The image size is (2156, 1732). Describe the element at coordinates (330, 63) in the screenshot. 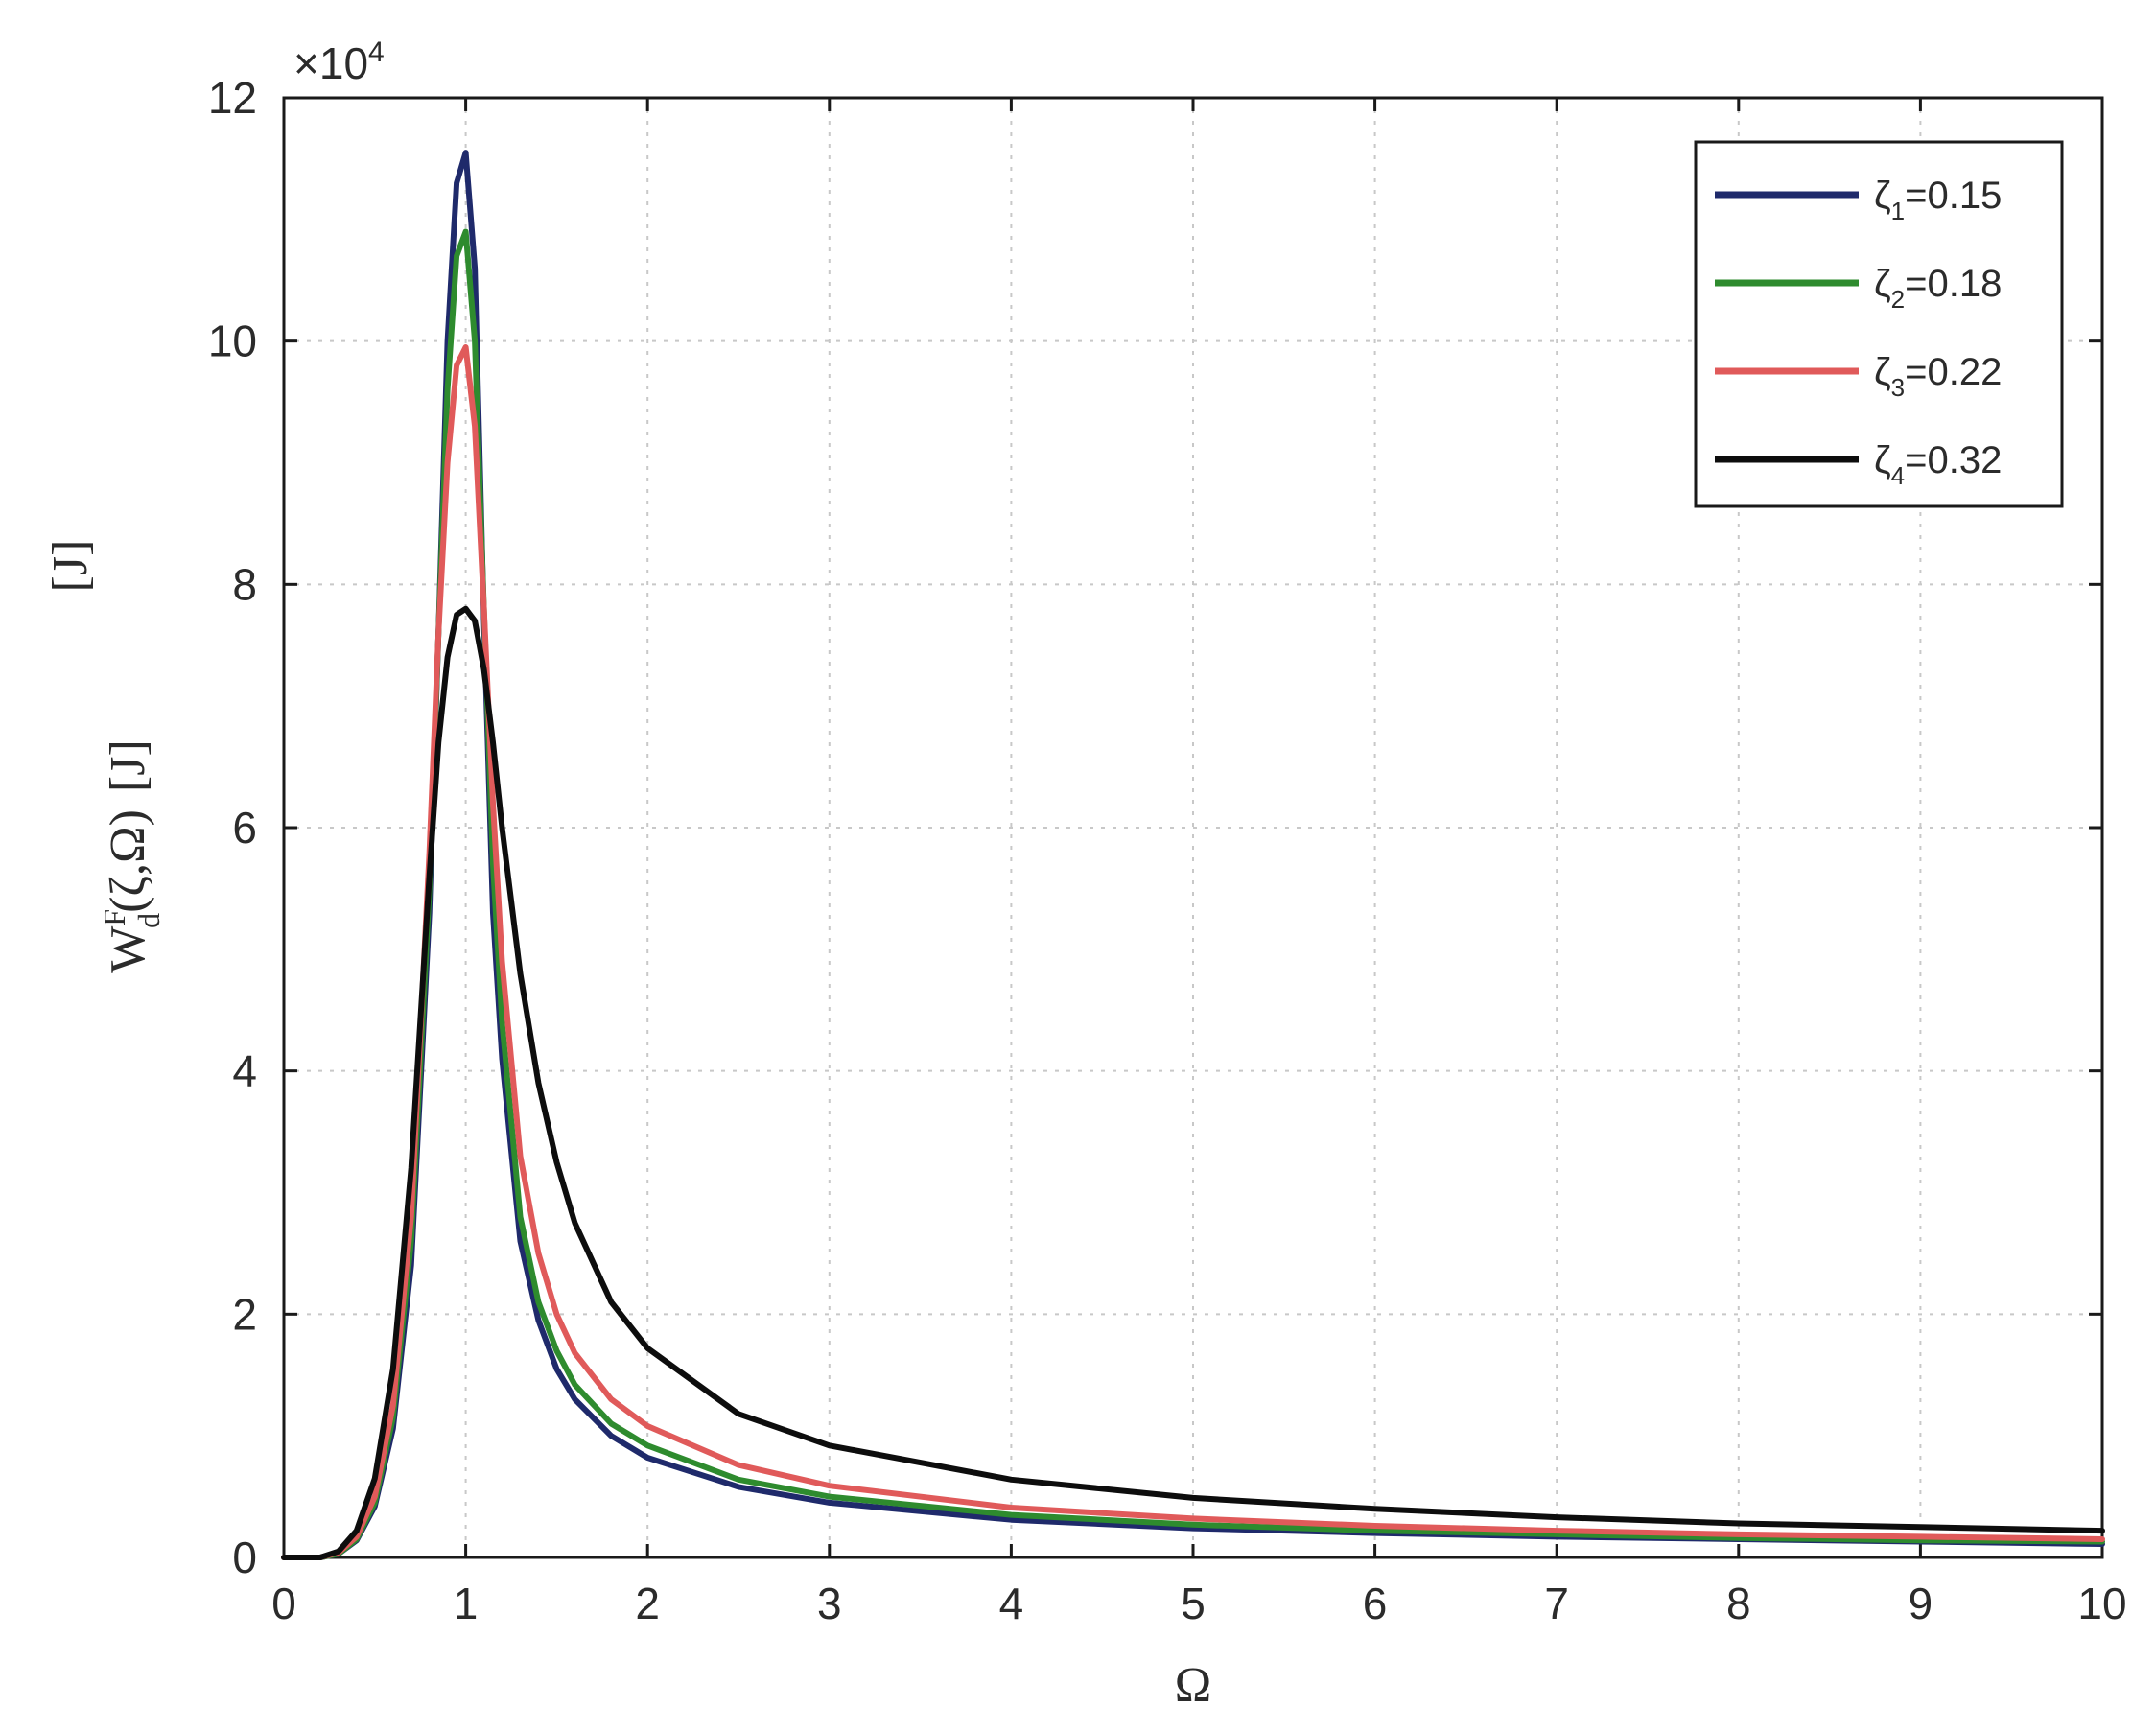

I see `y-exponent-base: ×10` at that location.